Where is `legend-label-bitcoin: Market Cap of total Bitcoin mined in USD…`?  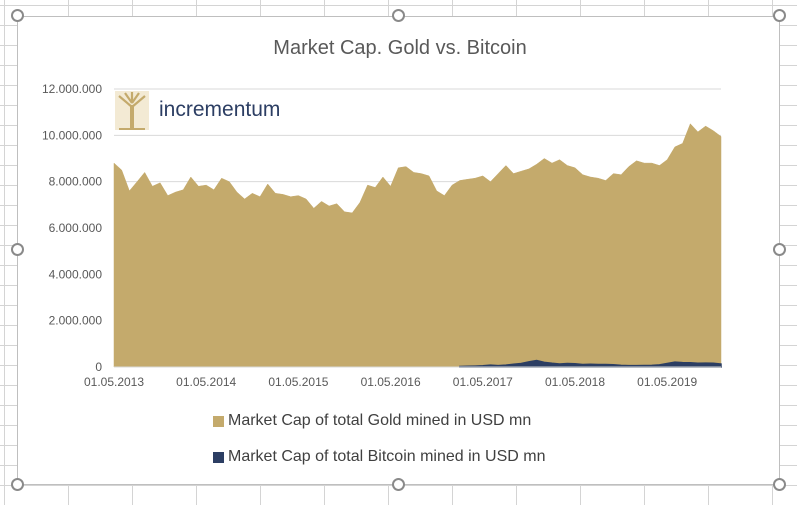
legend-label-bitcoin: Market Cap of total Bitcoin mined in USD… is located at coordinates (387, 456).